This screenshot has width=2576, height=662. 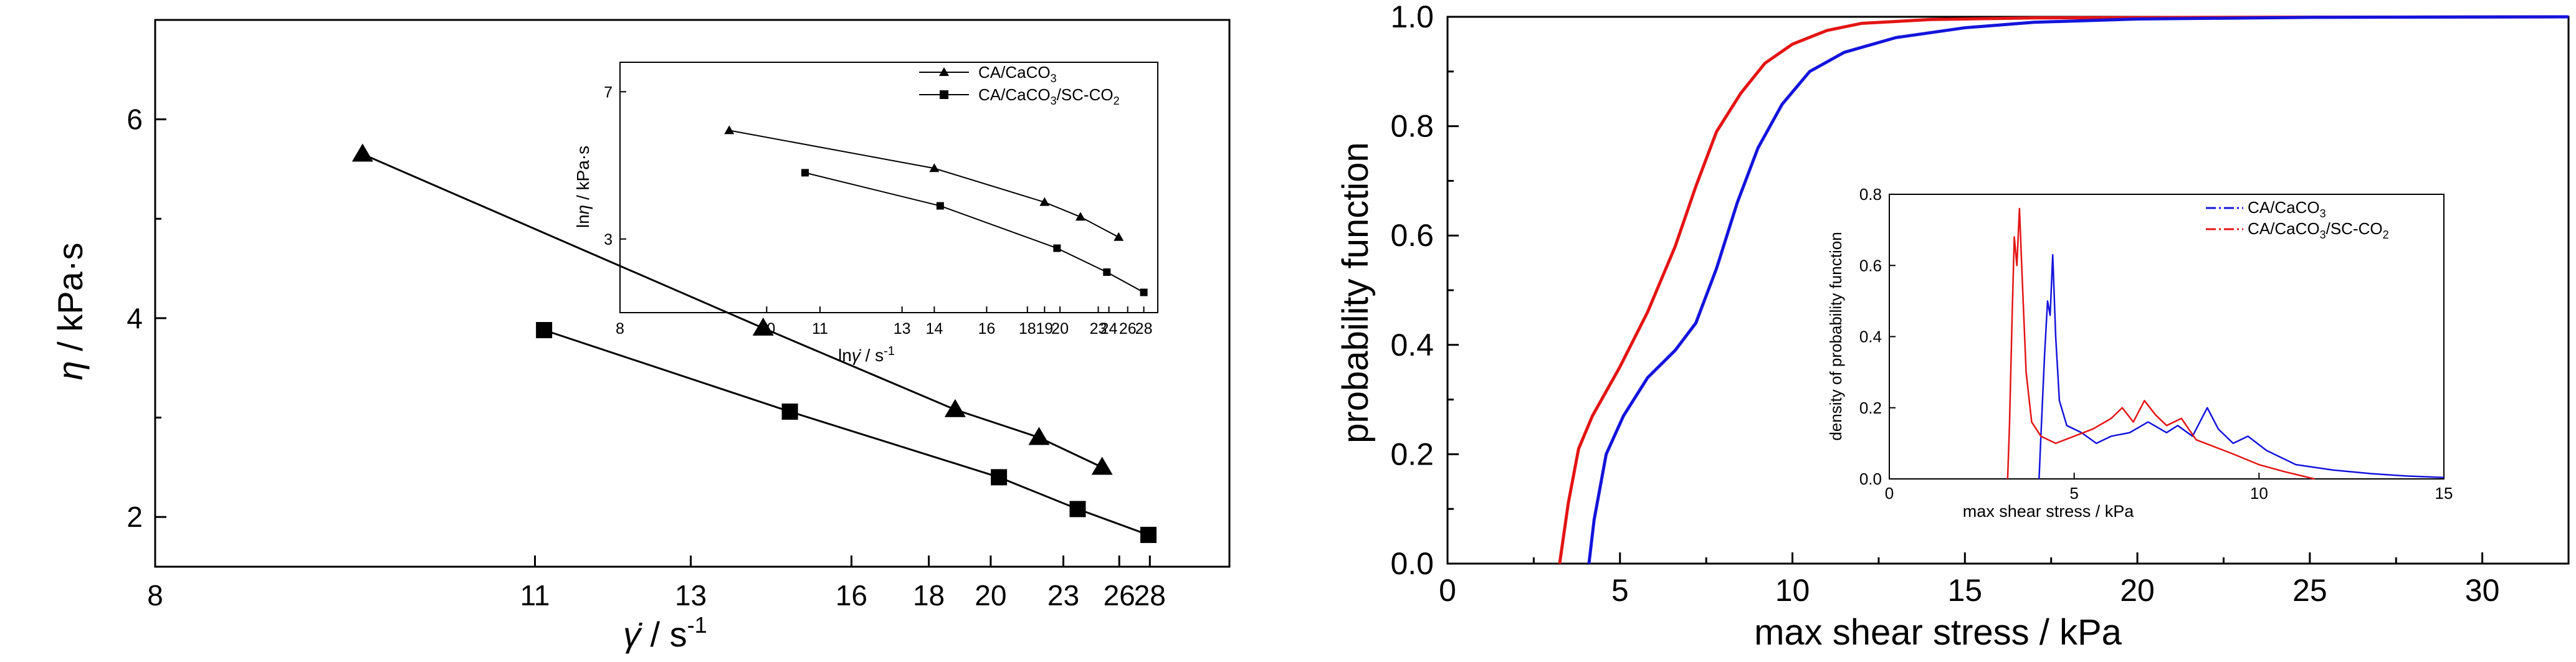 I want to click on x-tick-label: 19, so click(x=1044, y=329).